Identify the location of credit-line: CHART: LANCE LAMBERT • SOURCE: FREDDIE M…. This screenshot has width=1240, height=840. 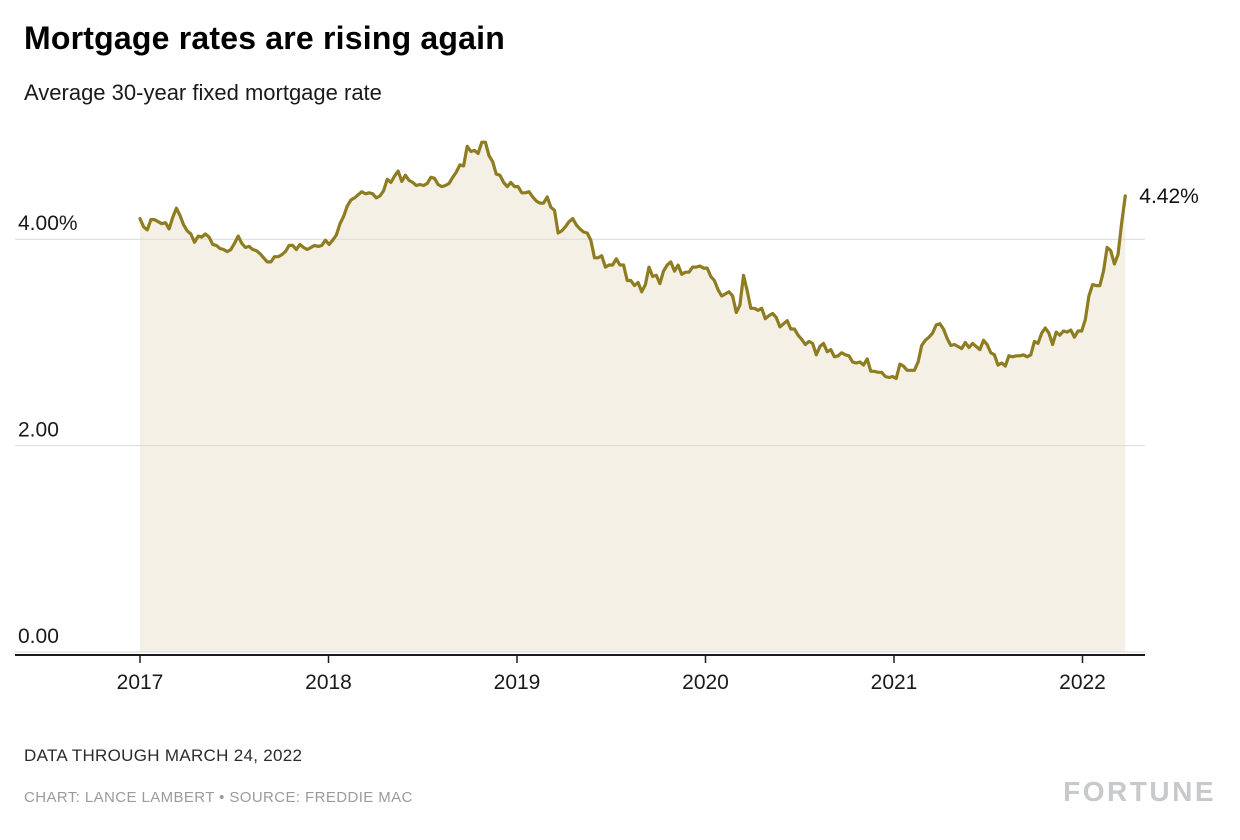
(218, 797).